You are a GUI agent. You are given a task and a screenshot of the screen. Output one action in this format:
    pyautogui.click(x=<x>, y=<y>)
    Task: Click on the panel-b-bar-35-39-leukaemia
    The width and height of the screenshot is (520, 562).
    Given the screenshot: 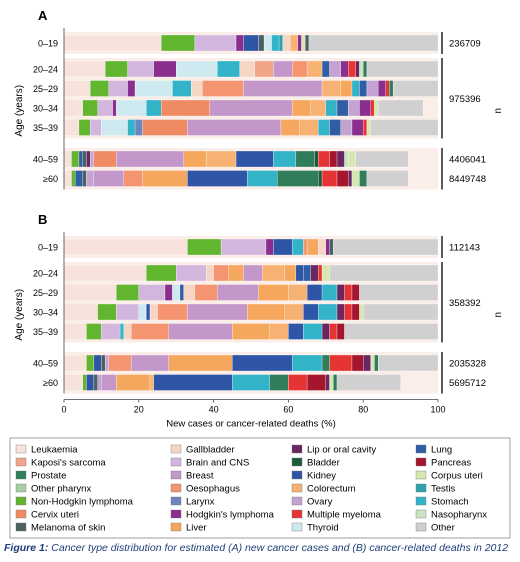 What is the action you would take?
    pyautogui.click(x=75, y=331)
    